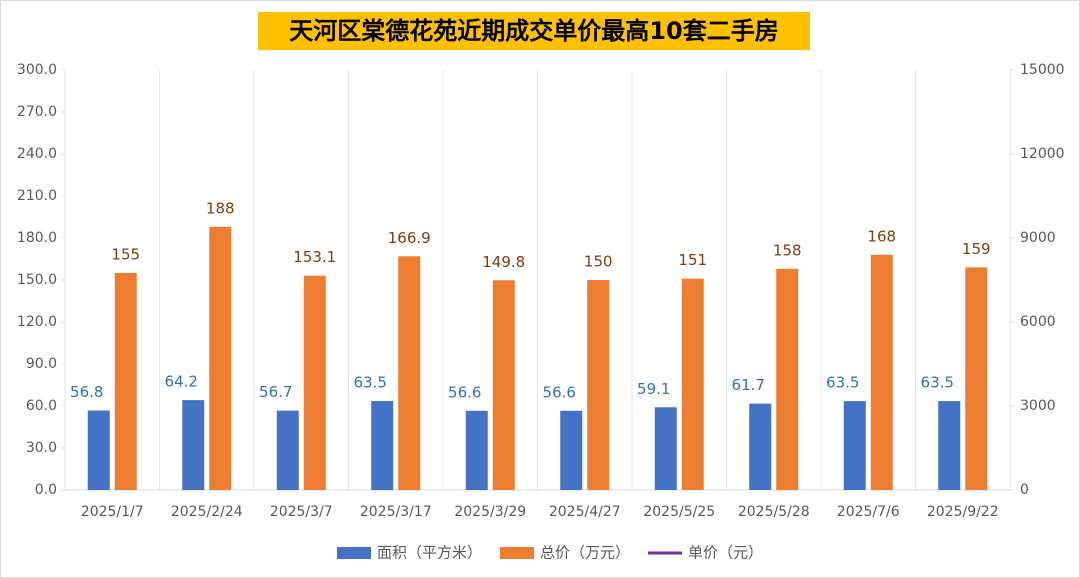  I want to click on y-tick-label: 0.0, so click(46, 490).